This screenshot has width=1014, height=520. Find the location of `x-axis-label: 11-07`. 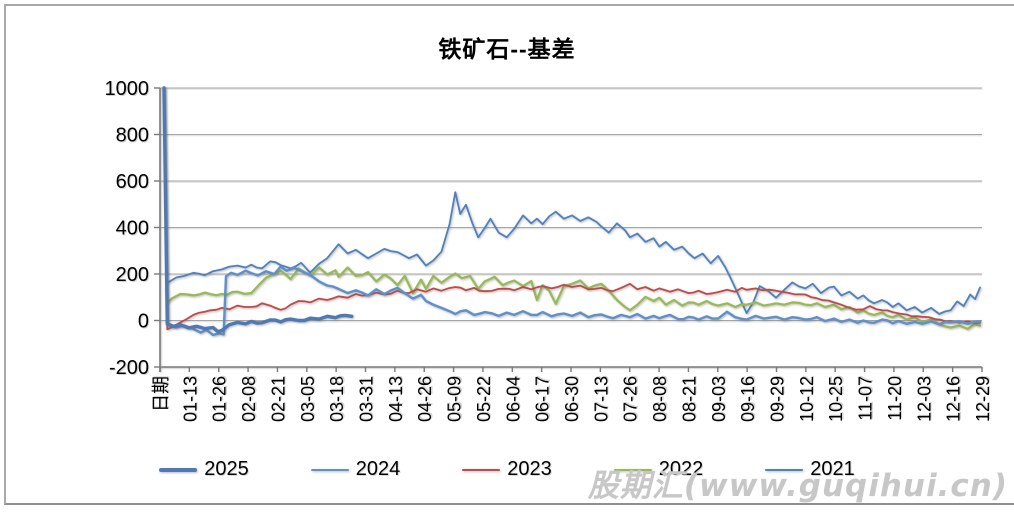

x-axis-label: 11-07 is located at coordinates (866, 398).